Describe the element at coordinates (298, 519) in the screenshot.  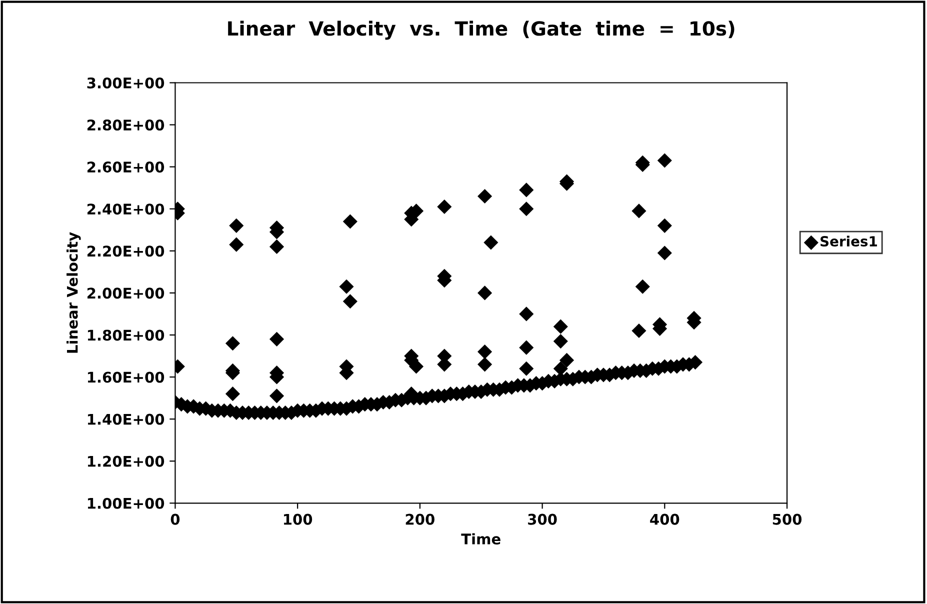
I see `x-tick-label: 100` at that location.